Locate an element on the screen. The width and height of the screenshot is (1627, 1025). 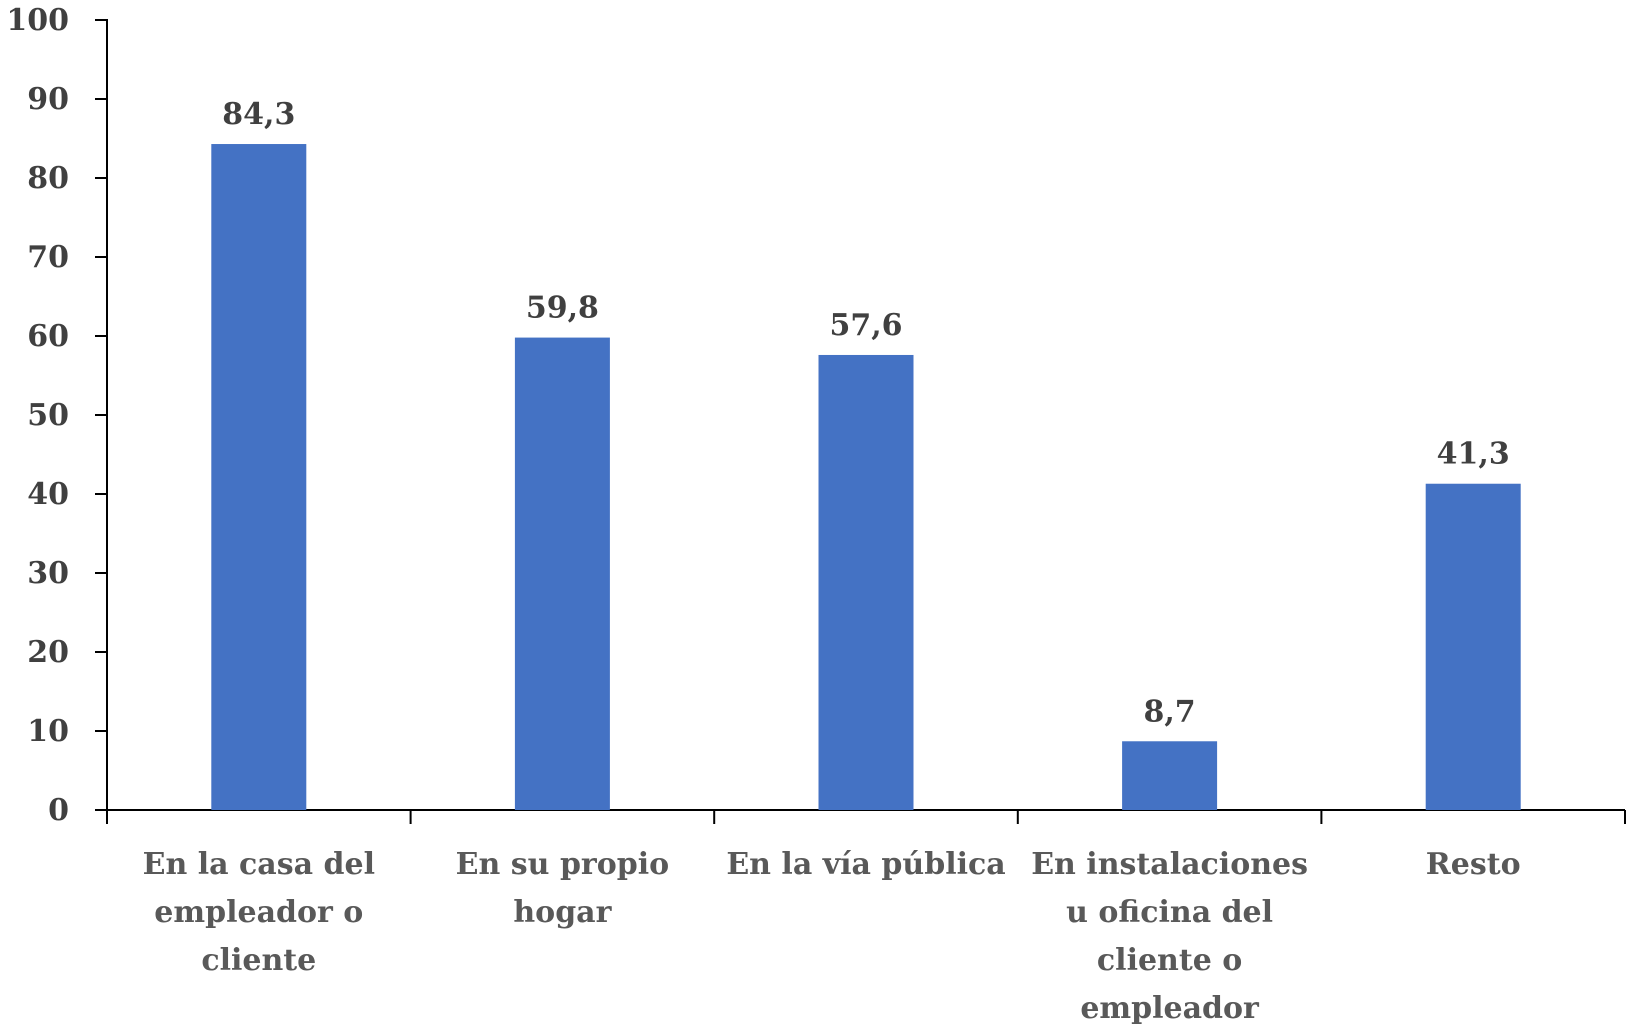
y-tick-label: 20 is located at coordinates (48, 652).